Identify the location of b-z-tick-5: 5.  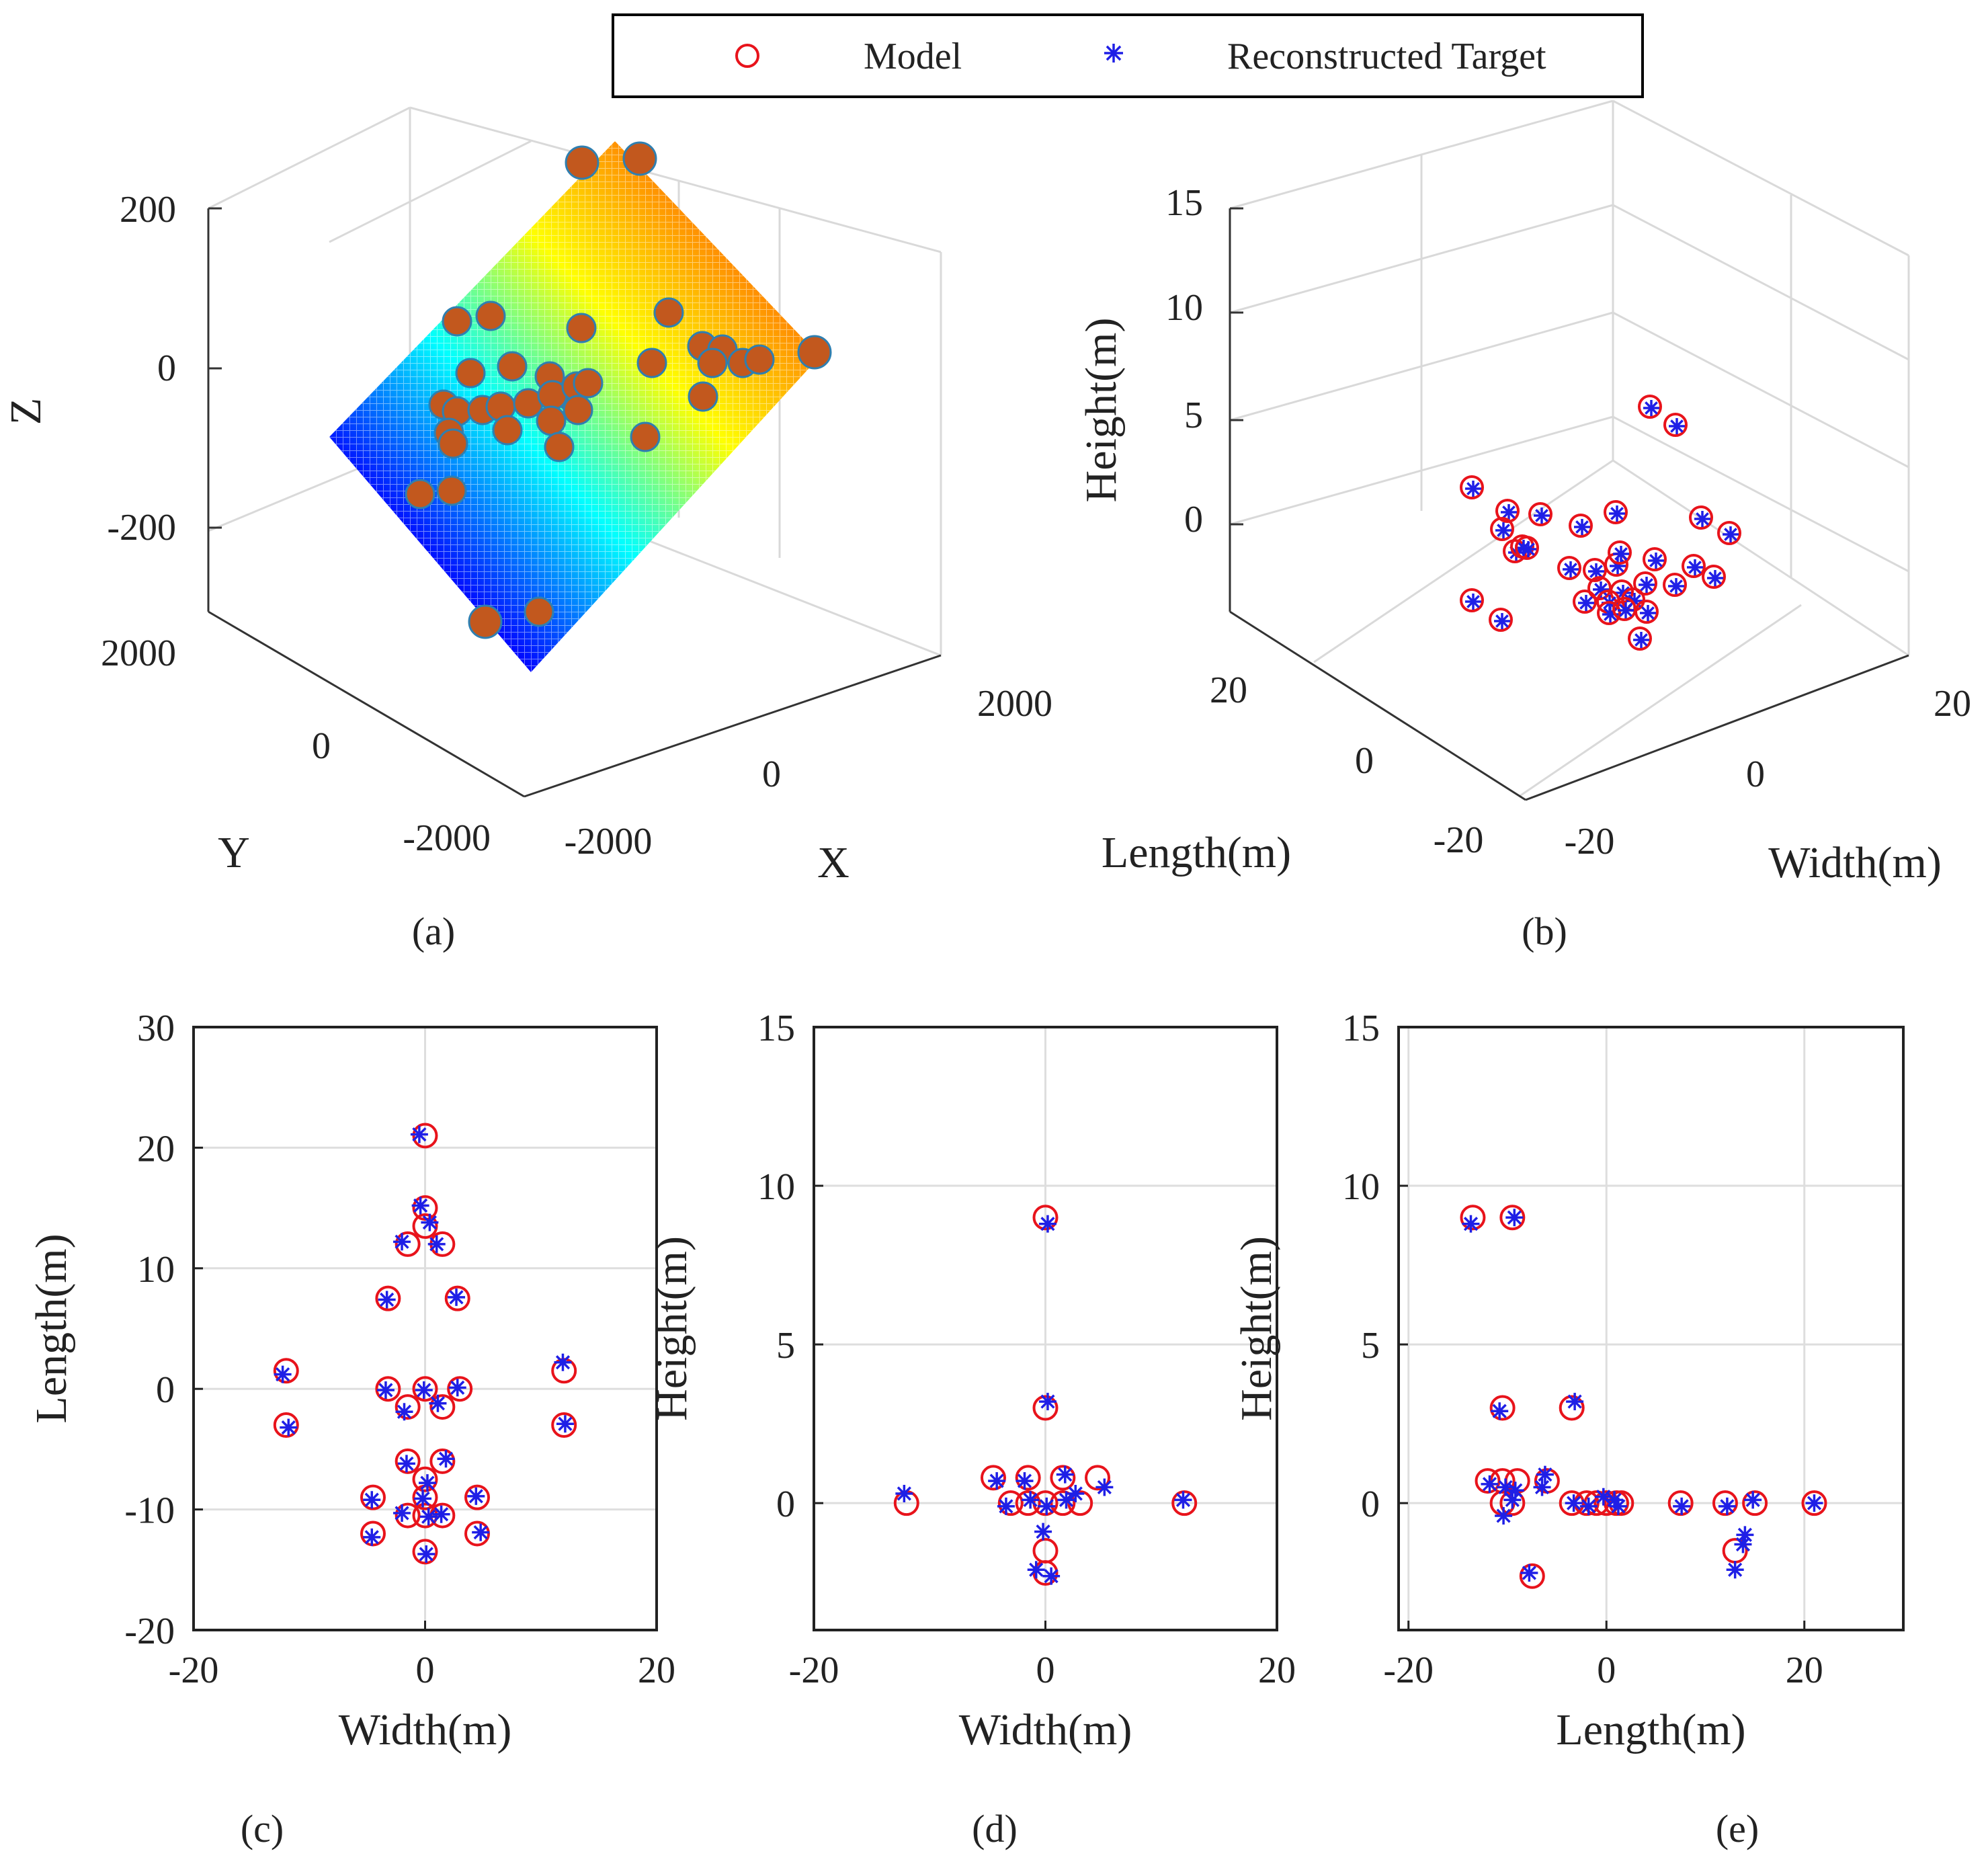
(1193, 415).